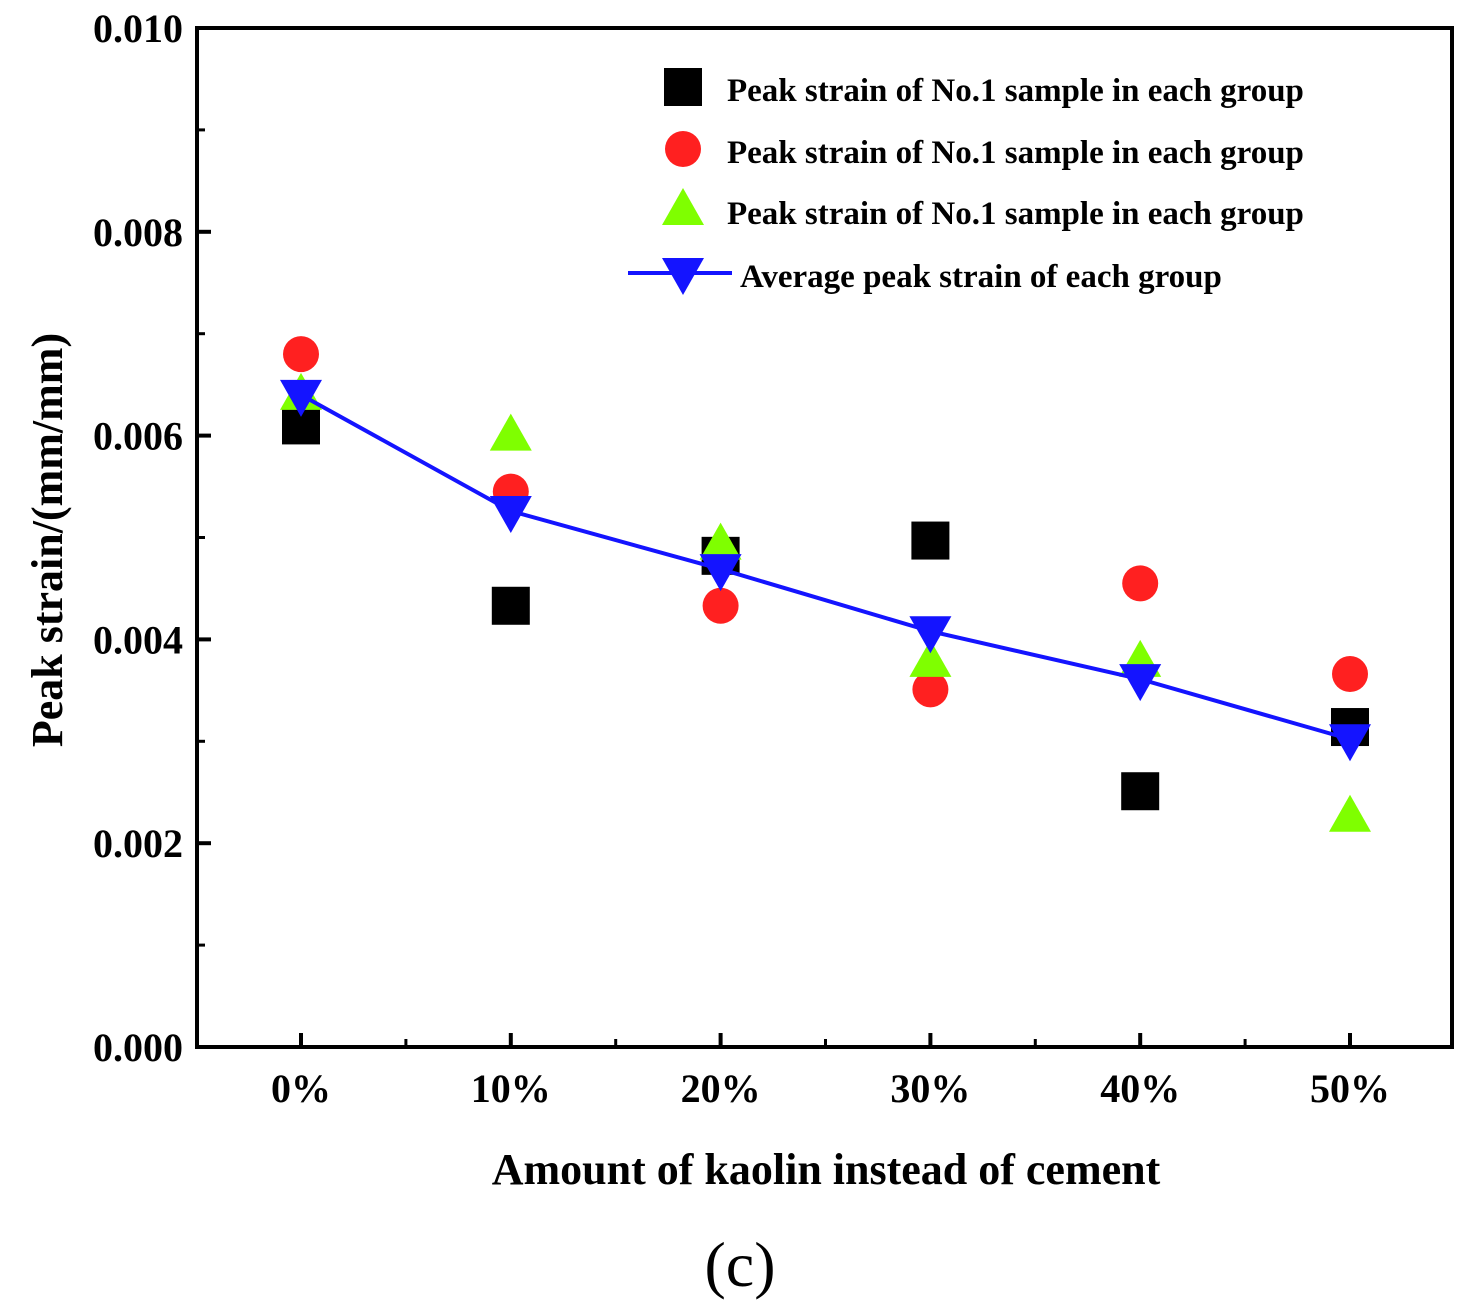 This screenshot has width=1471, height=1315. What do you see at coordinates (47, 540) in the screenshot?
I see `y-axis-title: Peak strain/(mm/mm)` at bounding box center [47, 540].